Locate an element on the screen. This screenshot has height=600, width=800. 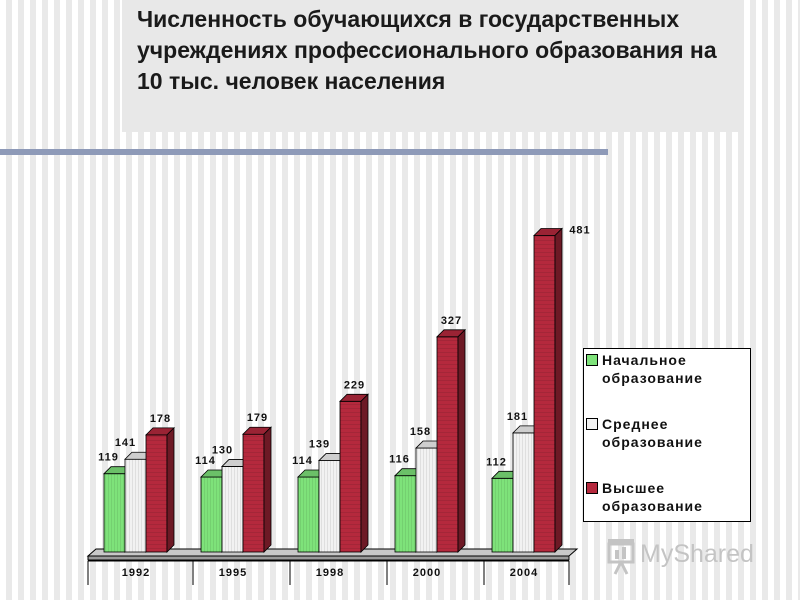
legend-swatch-secondary is located at coordinates (592, 424).